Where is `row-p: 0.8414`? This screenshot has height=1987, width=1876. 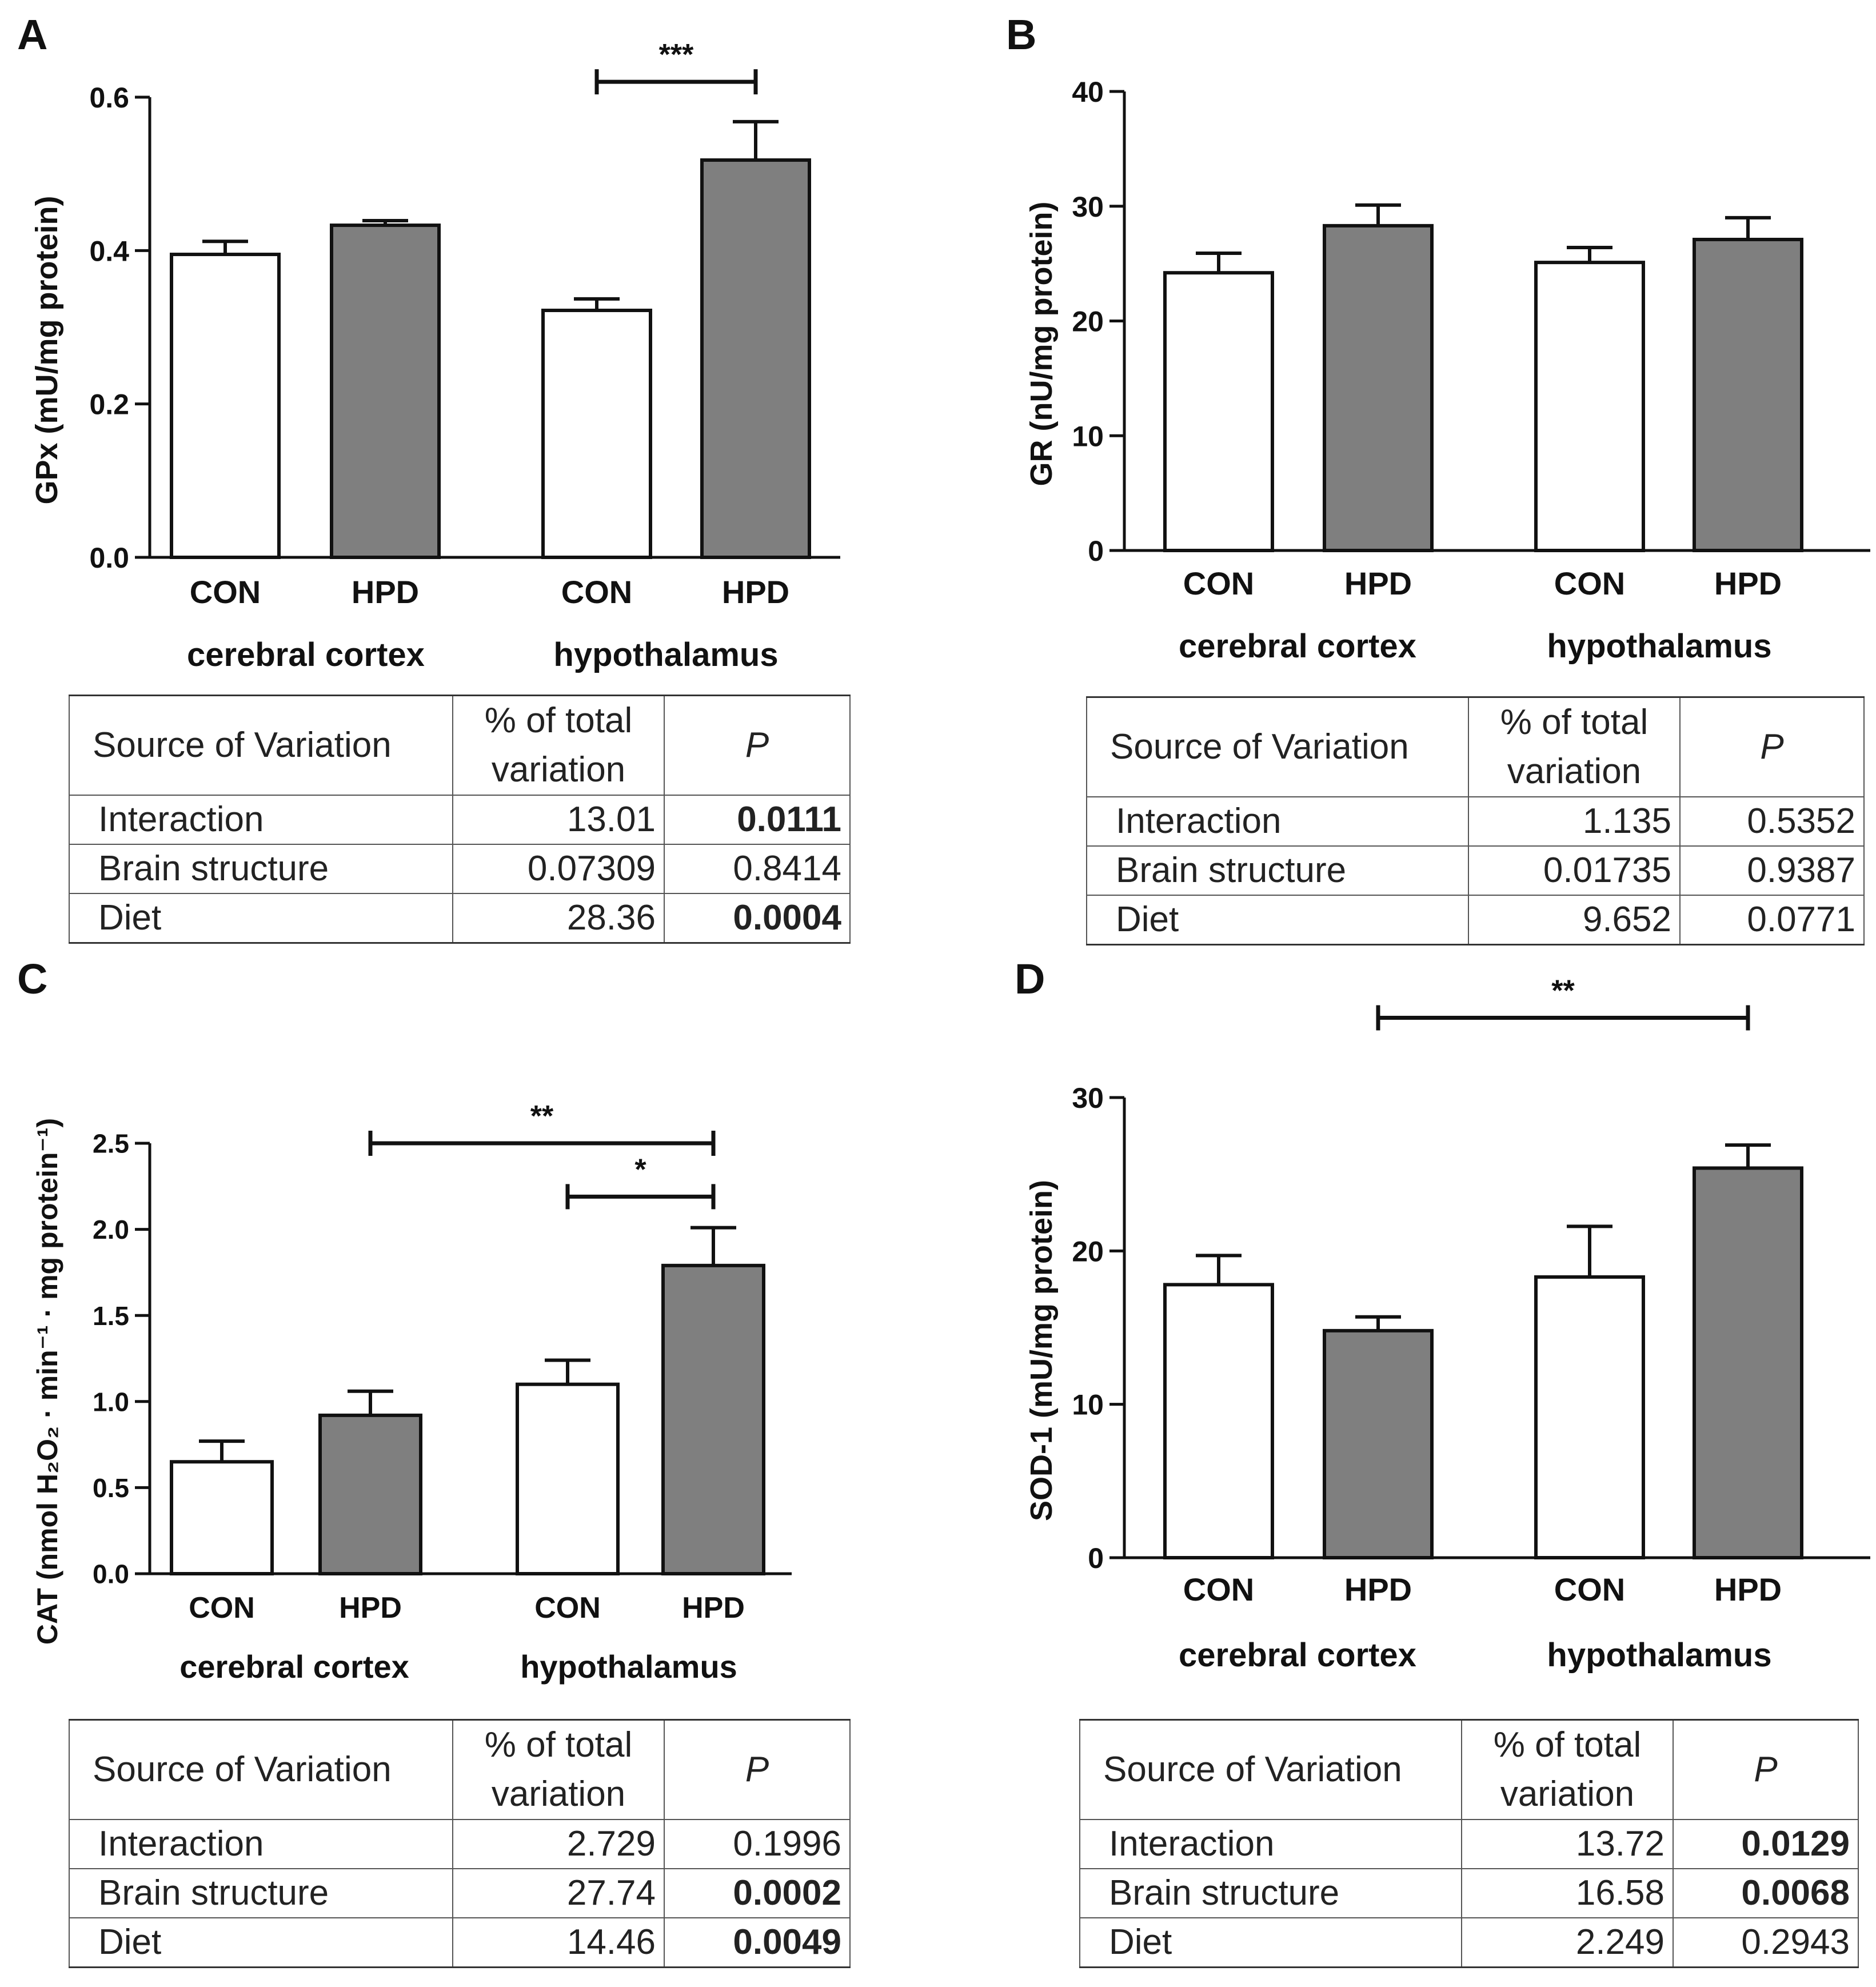
row-p: 0.8414 is located at coordinates (757, 869).